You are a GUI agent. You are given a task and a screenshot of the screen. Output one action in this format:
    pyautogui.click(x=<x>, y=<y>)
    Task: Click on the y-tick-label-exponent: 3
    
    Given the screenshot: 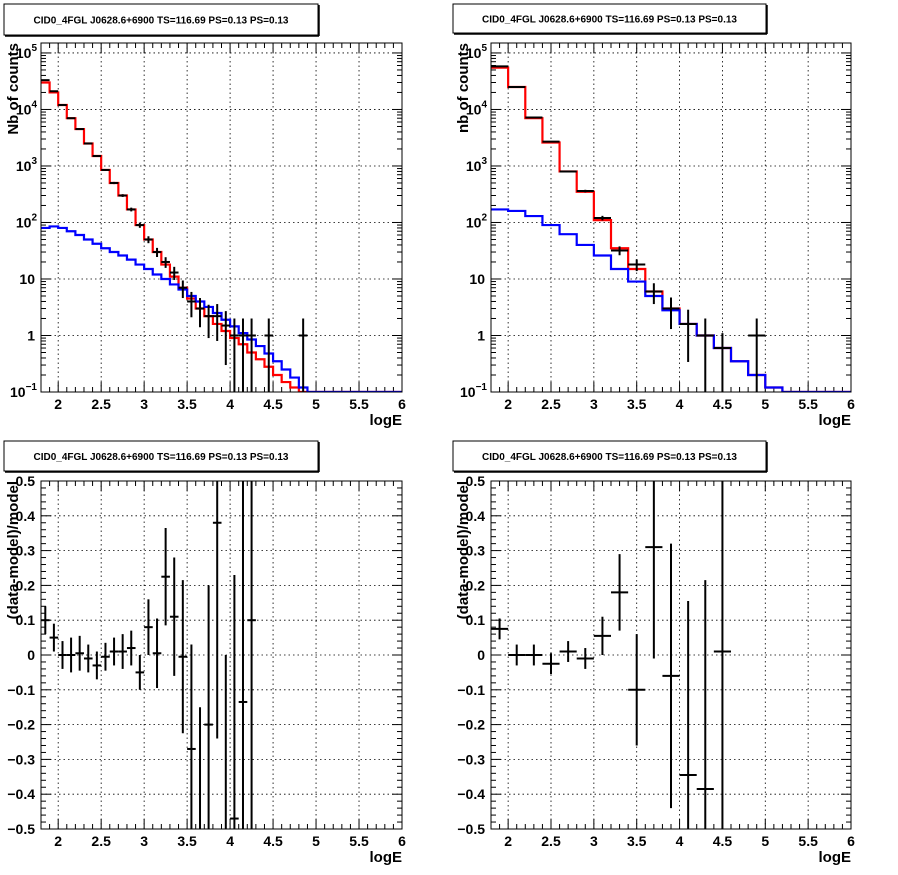 What is the action you would take?
    pyautogui.click(x=484, y=161)
    